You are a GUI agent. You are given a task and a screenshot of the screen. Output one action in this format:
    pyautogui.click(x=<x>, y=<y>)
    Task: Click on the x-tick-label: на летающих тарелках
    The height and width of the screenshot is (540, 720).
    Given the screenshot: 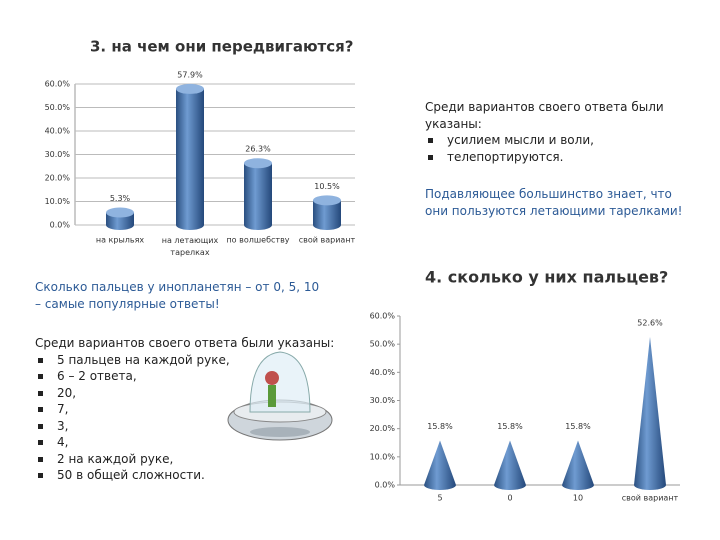 What is the action you would take?
    pyautogui.click(x=190, y=246)
    